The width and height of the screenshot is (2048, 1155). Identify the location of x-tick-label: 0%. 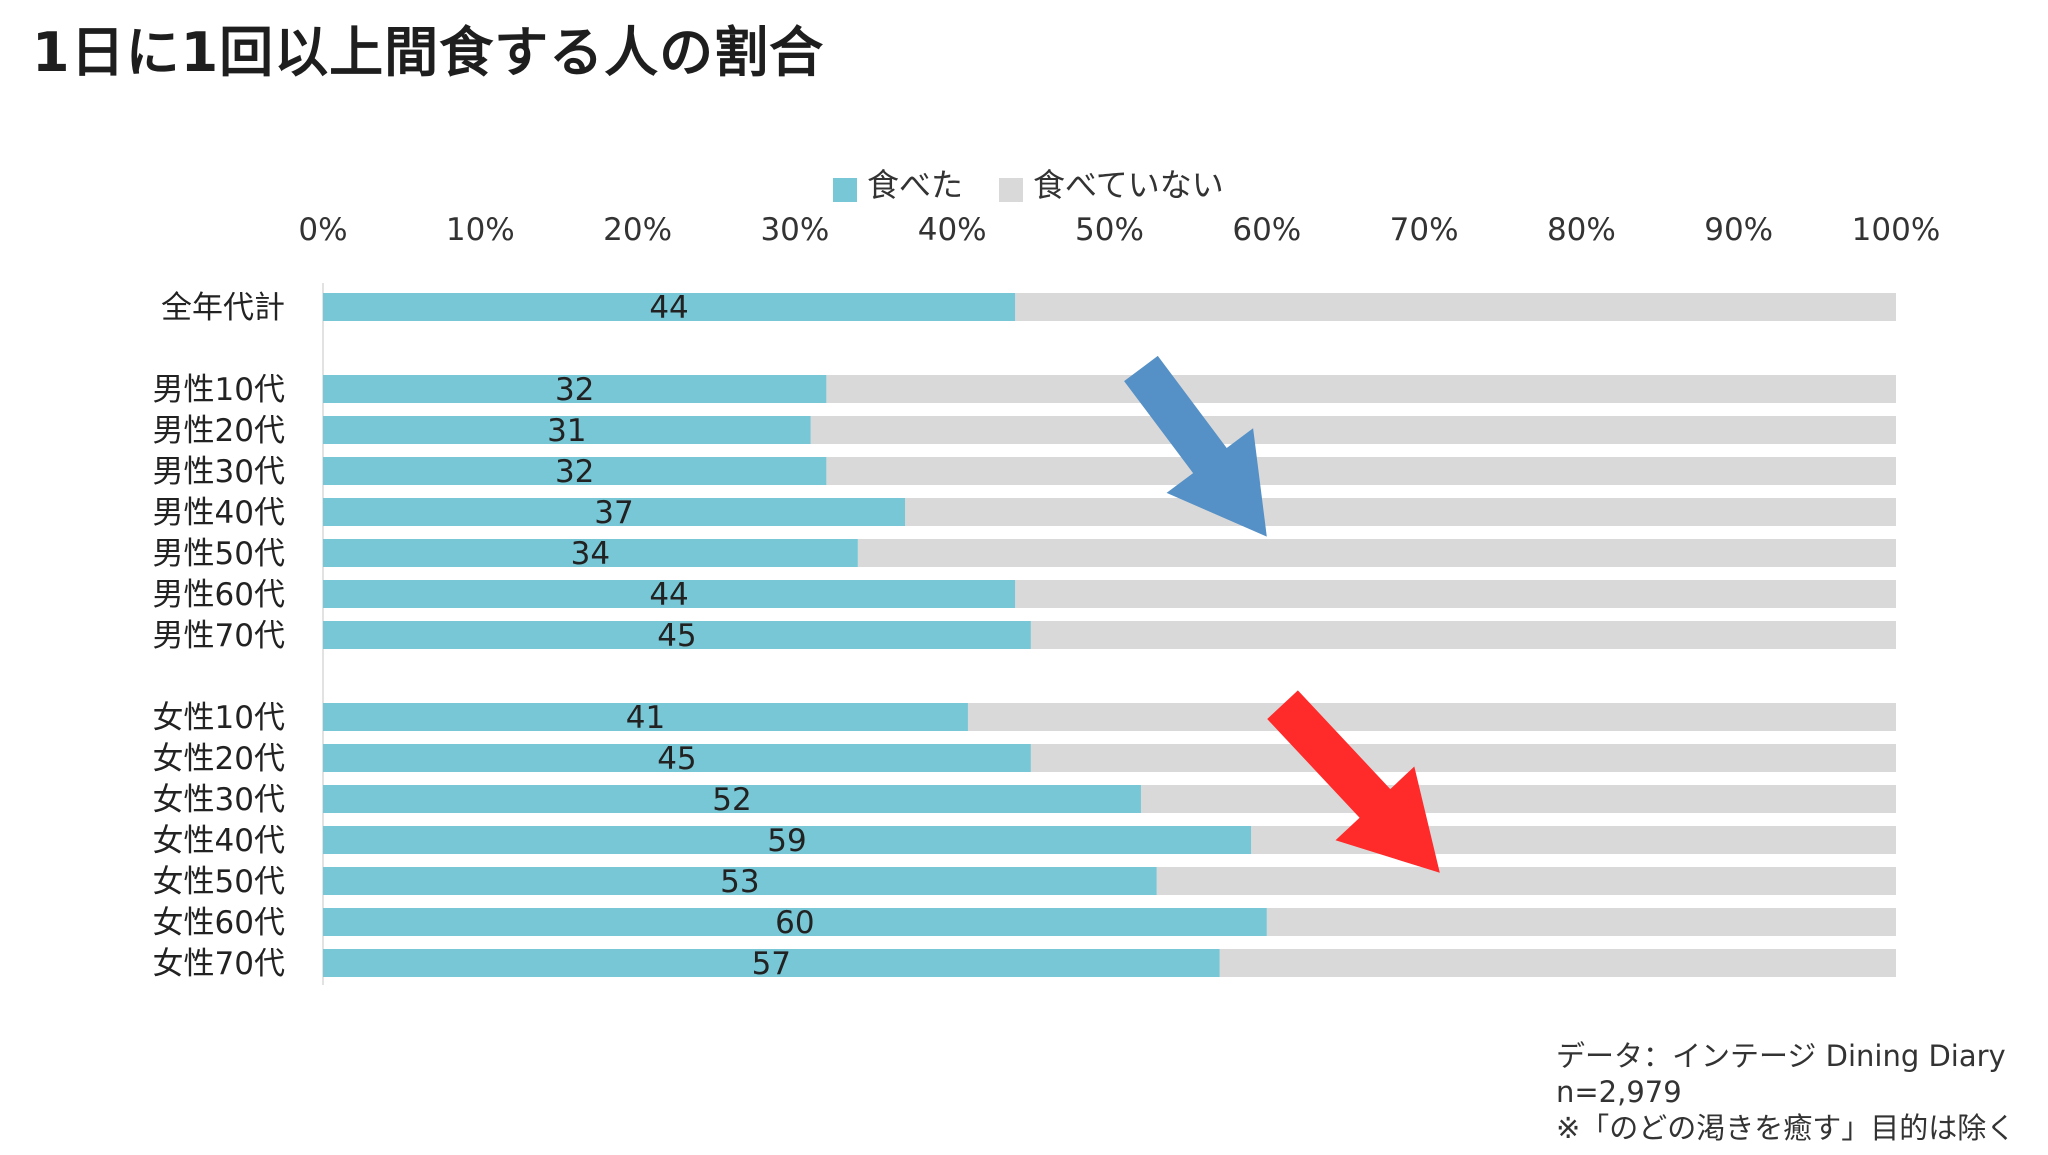
(322, 230).